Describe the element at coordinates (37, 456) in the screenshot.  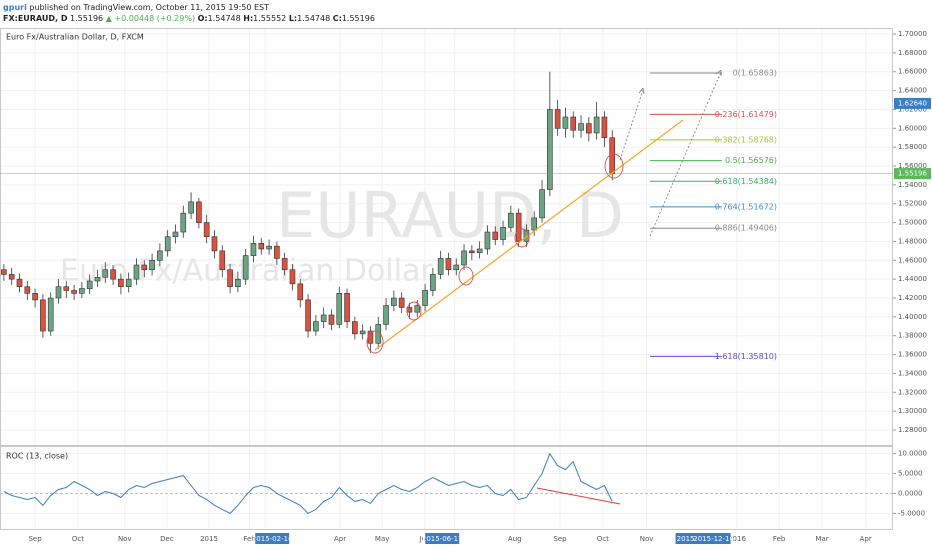
I see `roc-title: ROC (13, close)` at that location.